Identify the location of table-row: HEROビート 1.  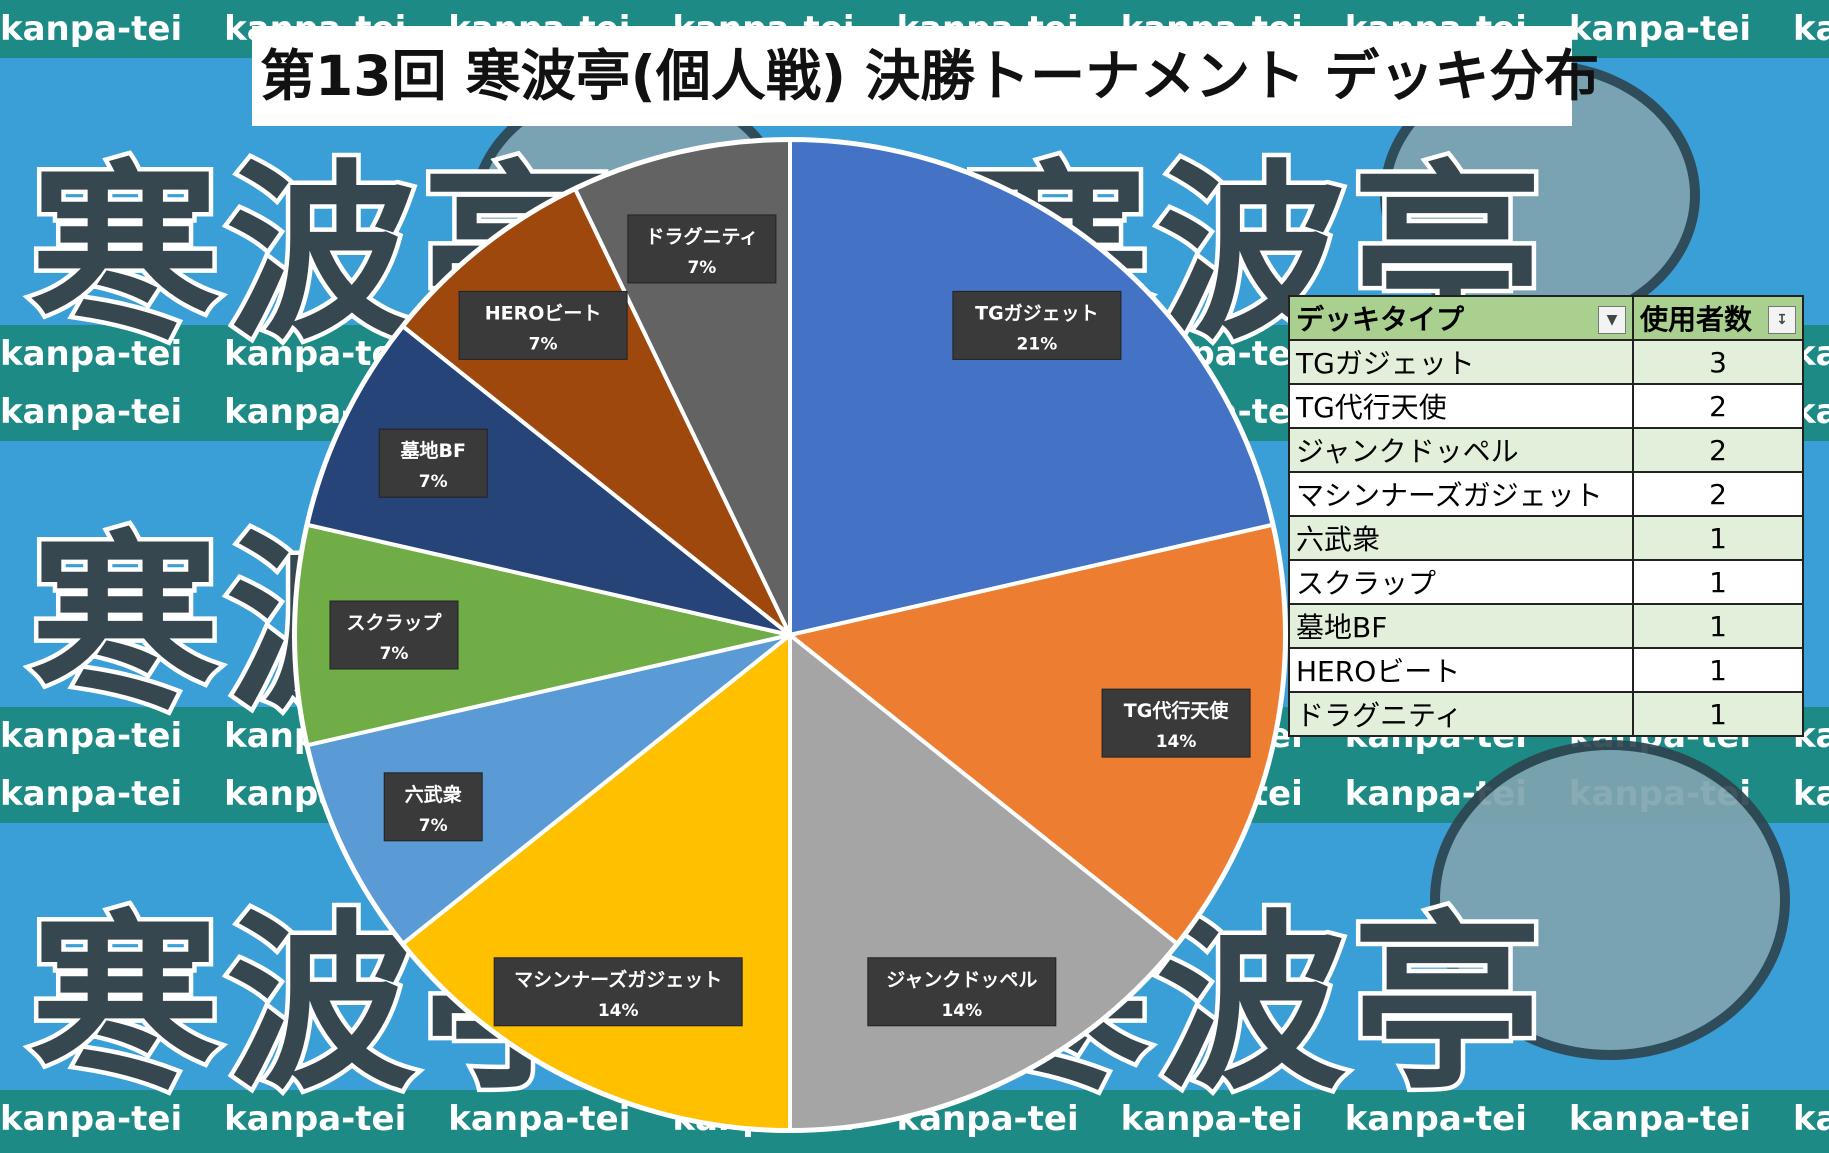
(1546, 670).